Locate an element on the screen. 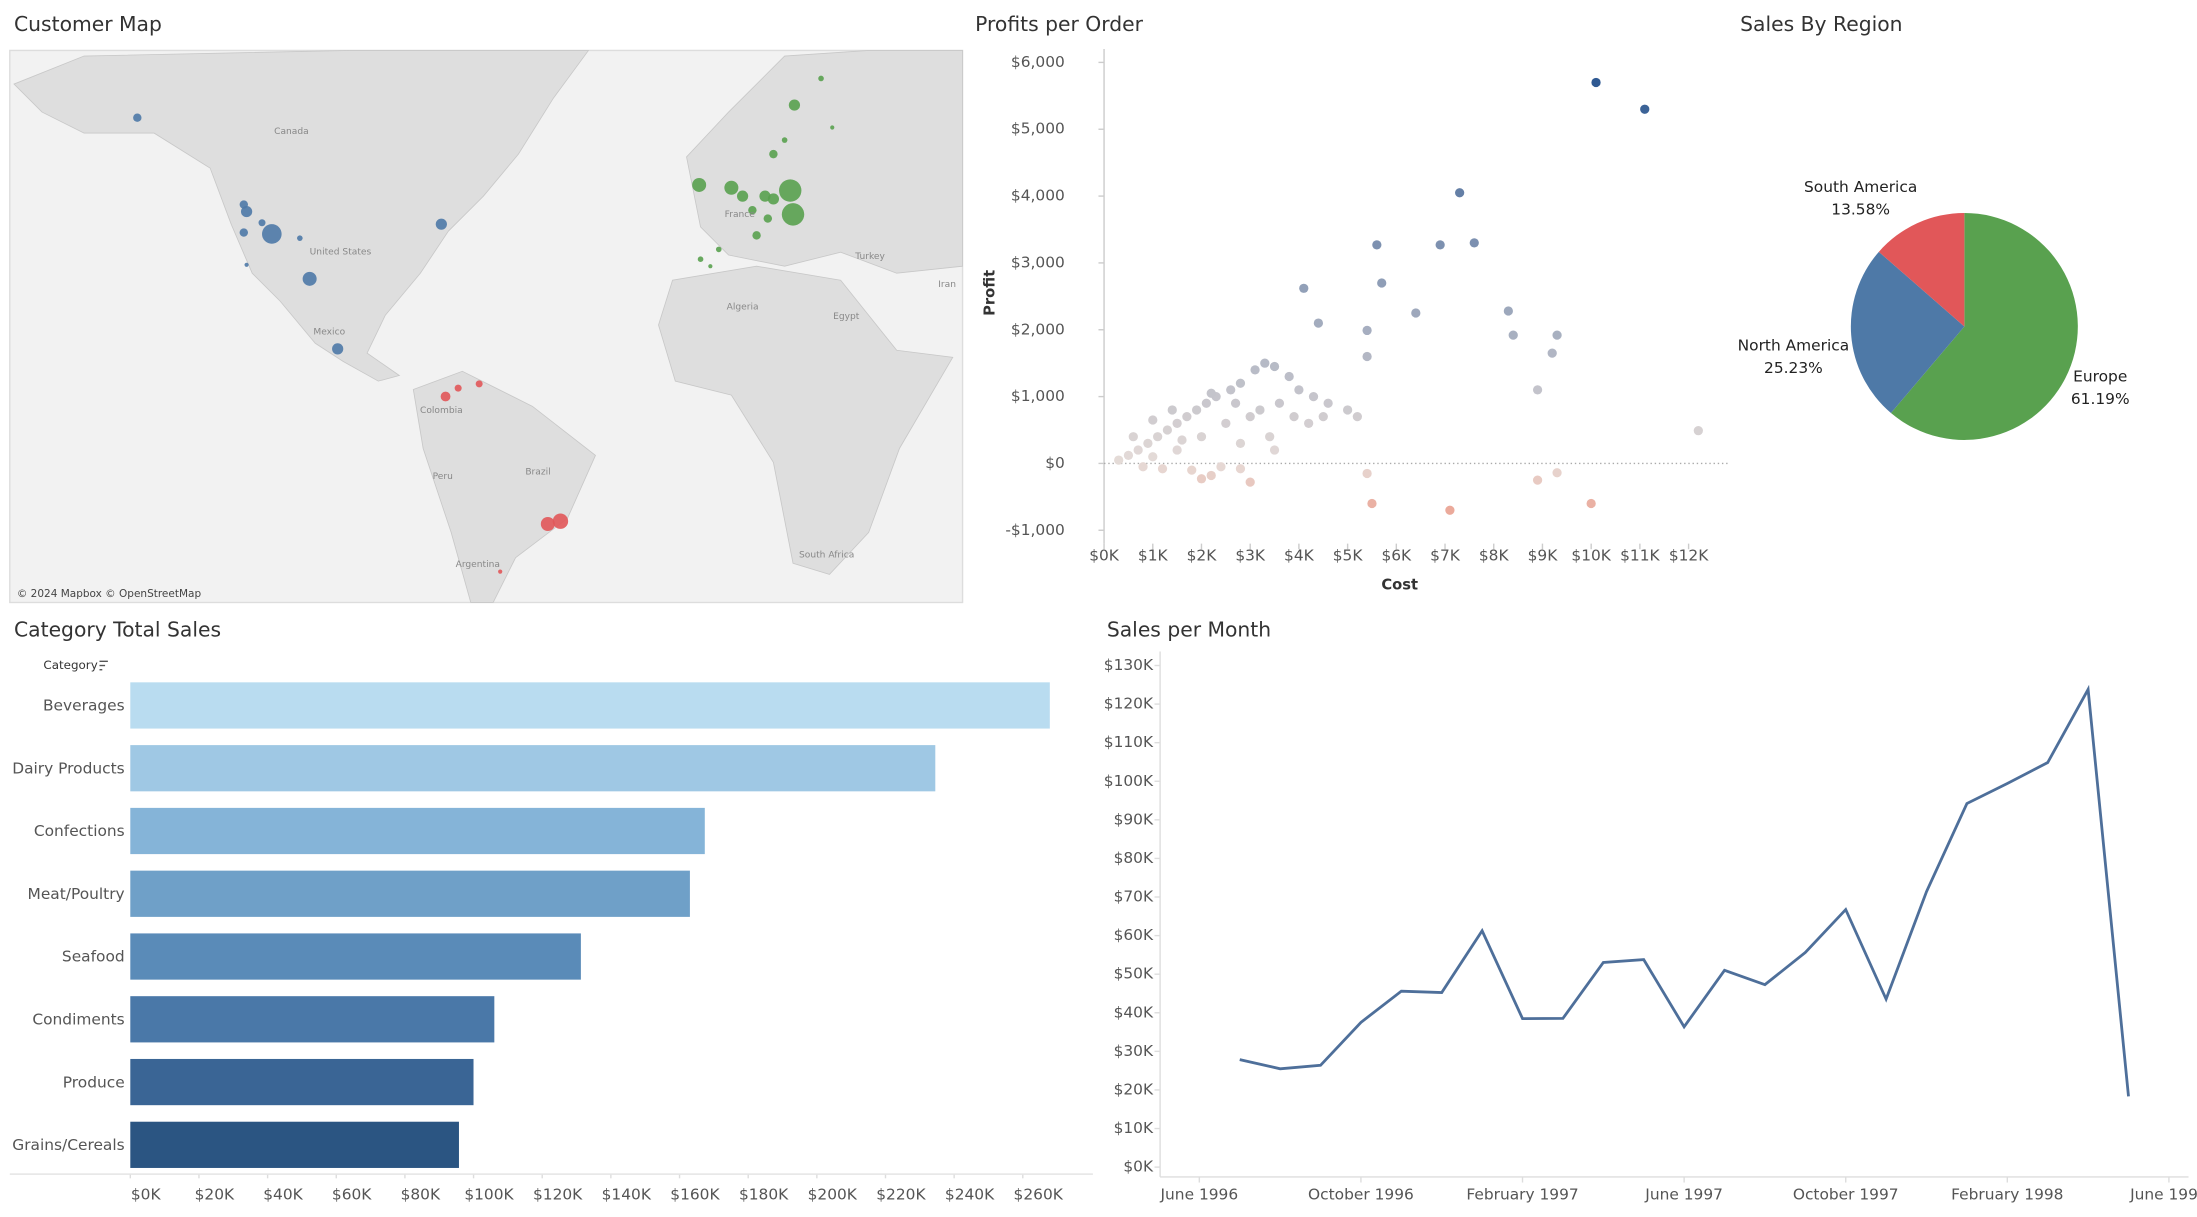  y-tick-label: $5,000 is located at coordinates (1038, 129).